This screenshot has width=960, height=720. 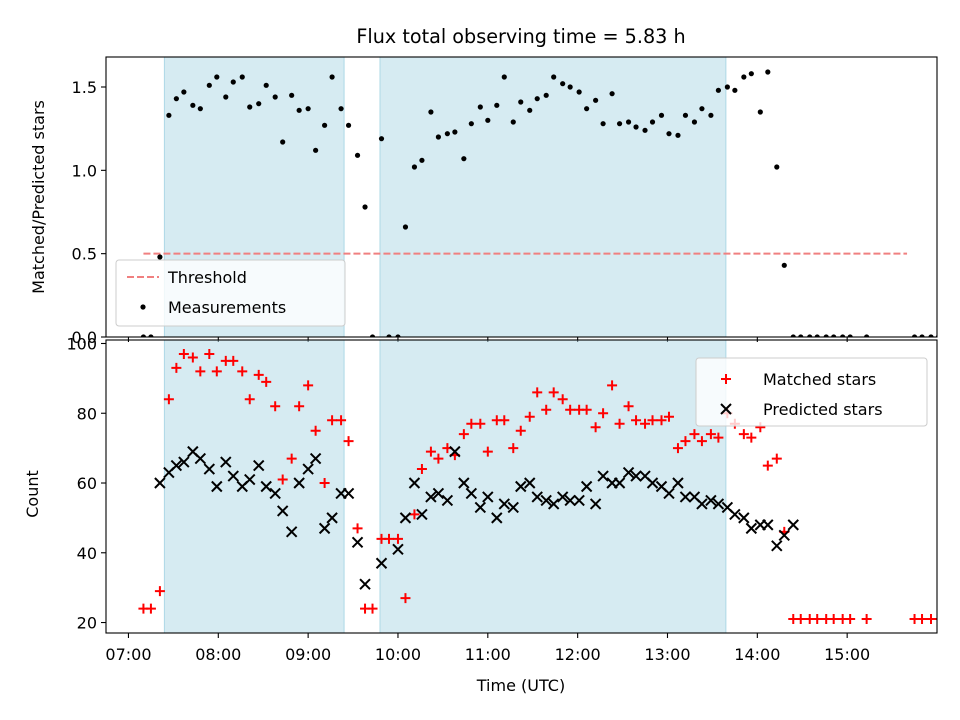 What do you see at coordinates (32, 494) in the screenshot?
I see `count-y-axis-label: Count` at bounding box center [32, 494].